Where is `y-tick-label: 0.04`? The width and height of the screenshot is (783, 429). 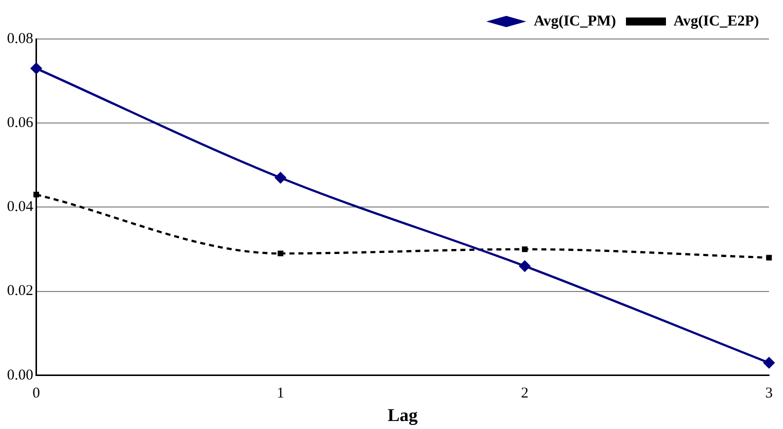
y-tick-label: 0.04 is located at coordinates (20, 207).